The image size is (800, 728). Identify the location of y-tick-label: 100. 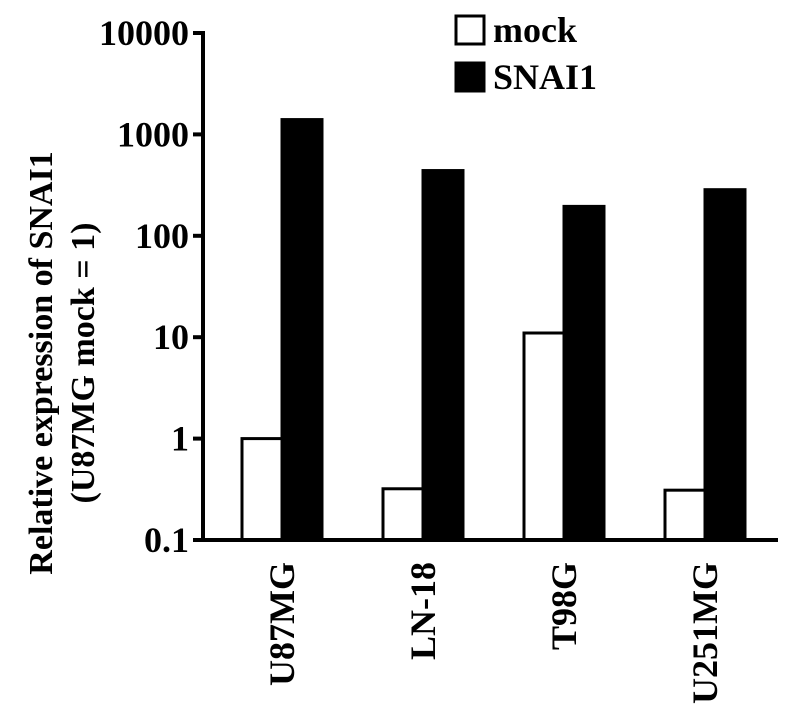
(162, 236).